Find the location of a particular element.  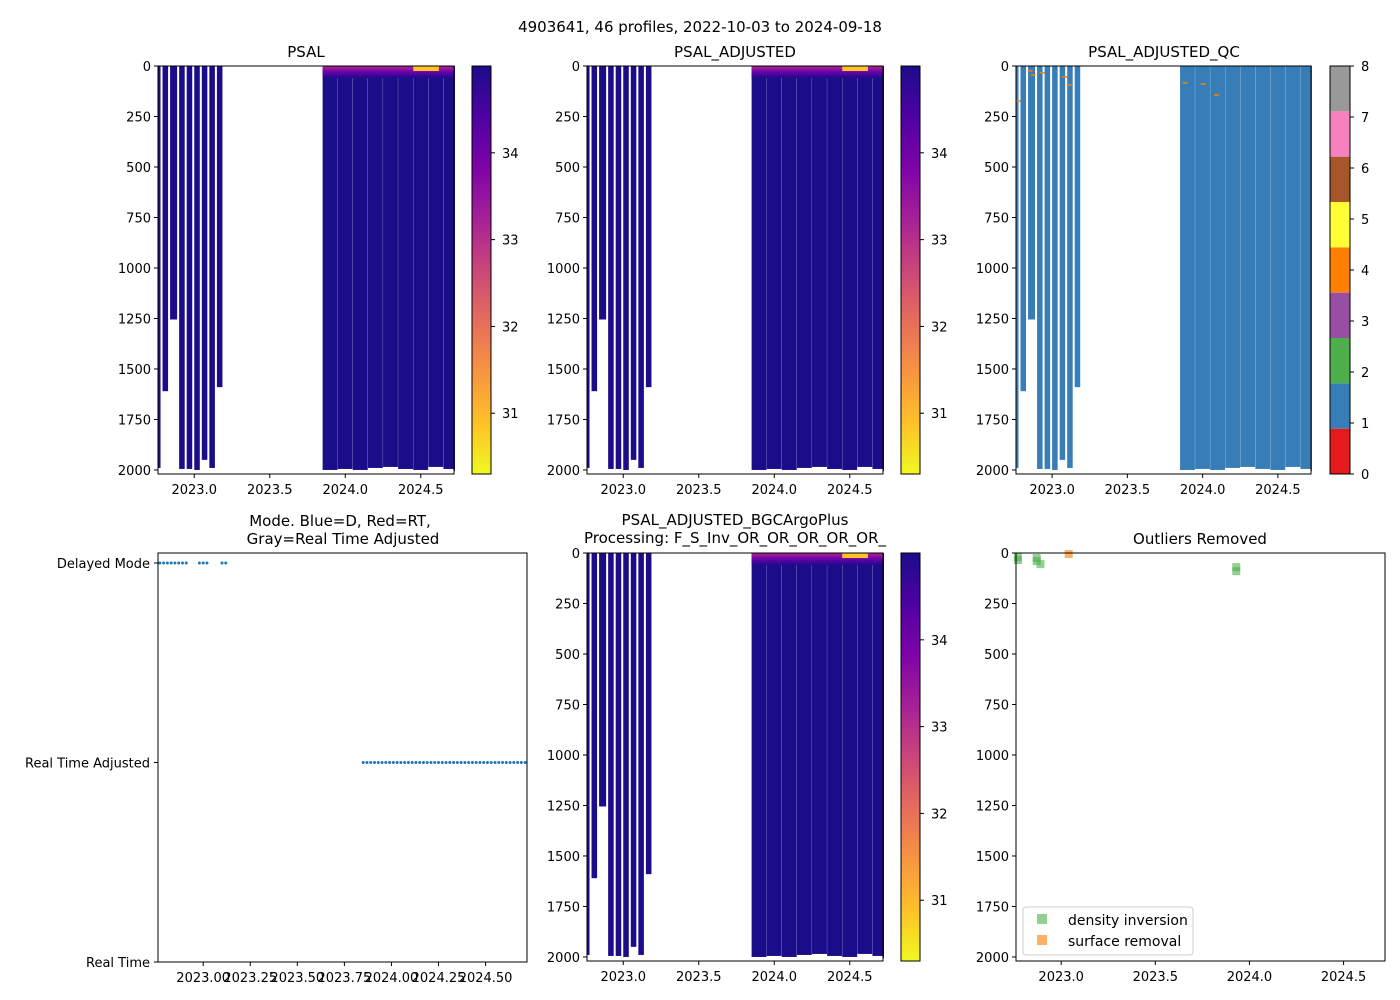

bgc-xtick-label: 2024.0 is located at coordinates (775, 977).